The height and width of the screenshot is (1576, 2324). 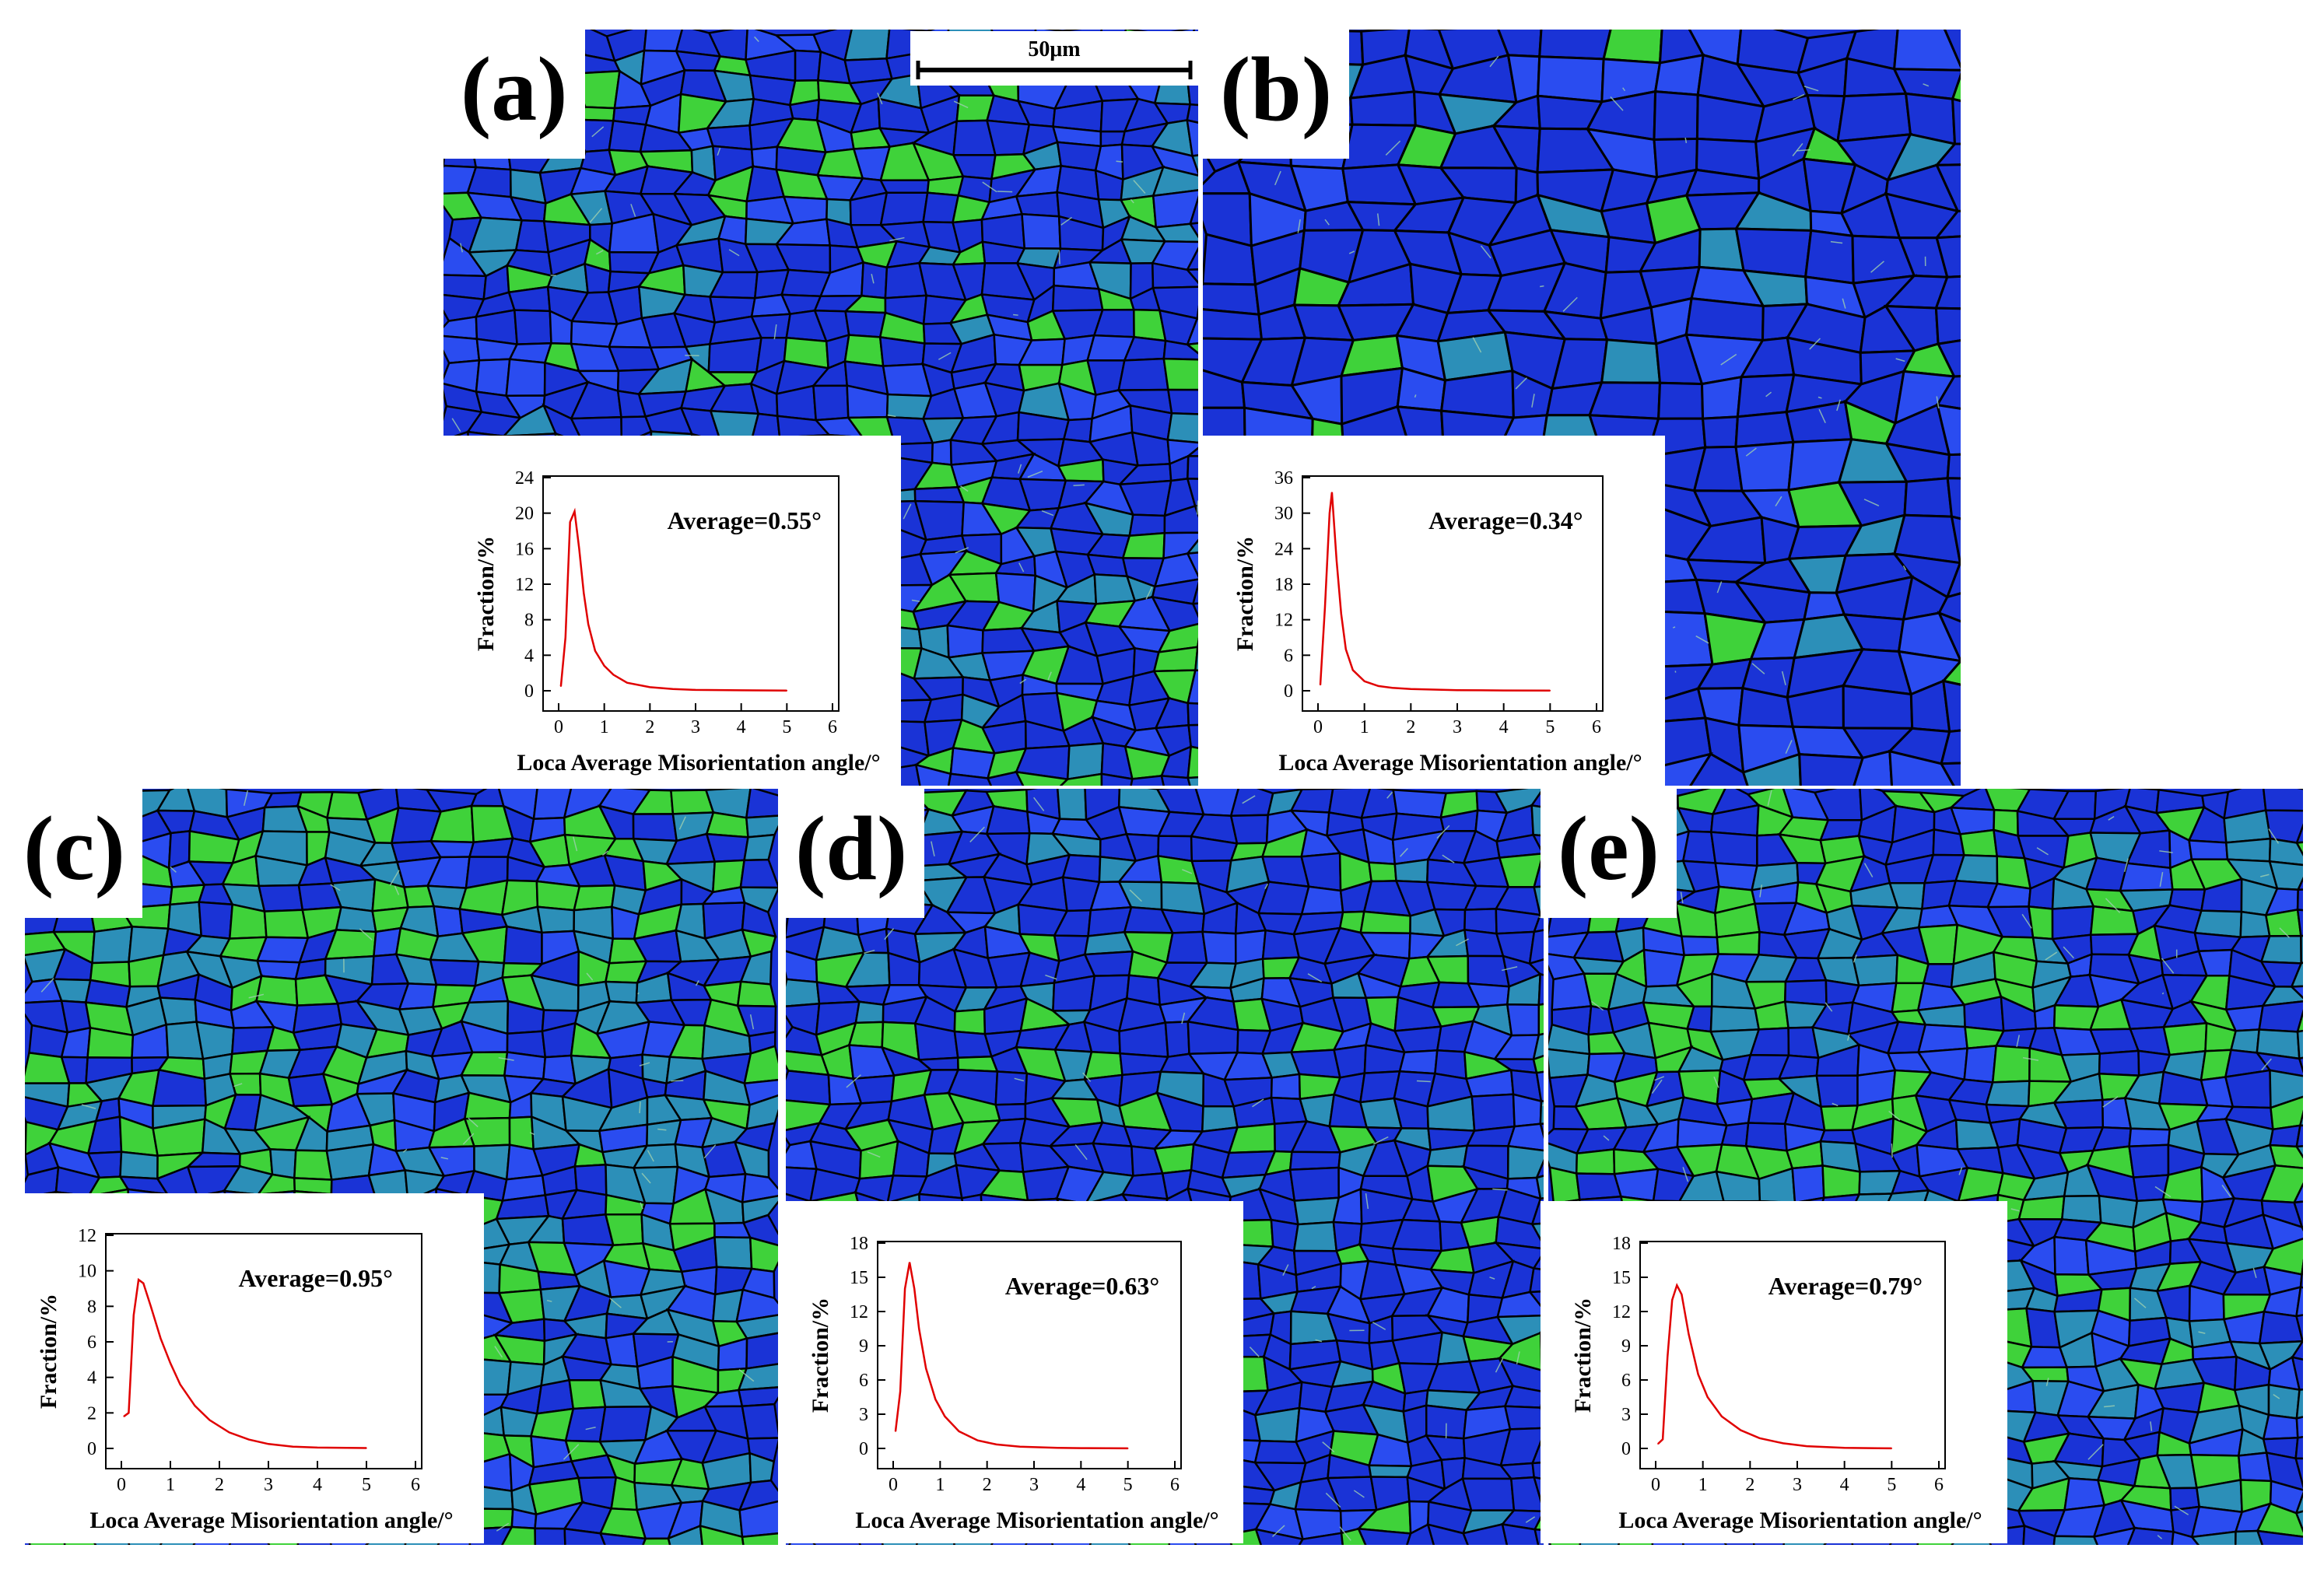 I want to click on y-tick-label-d-4: 12, so click(x=859, y=1312).